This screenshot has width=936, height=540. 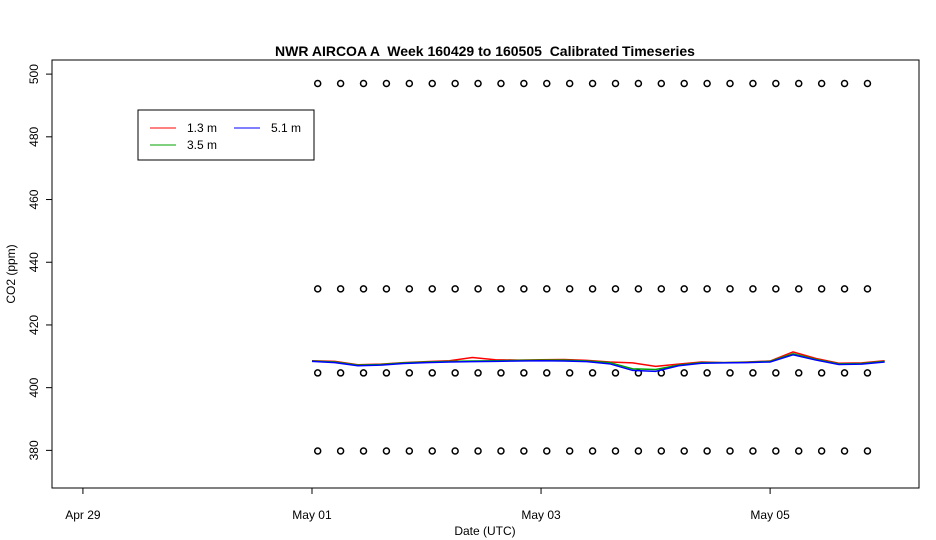 What do you see at coordinates (34, 325) in the screenshot?
I see `y-tick-label: 420` at bounding box center [34, 325].